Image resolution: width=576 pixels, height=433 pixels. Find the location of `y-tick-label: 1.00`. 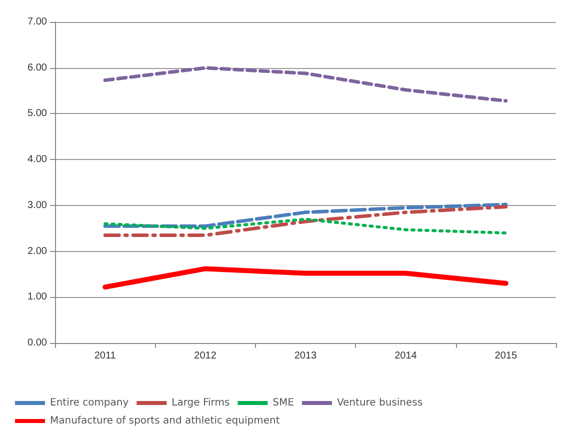

y-tick-label: 1.00 is located at coordinates (38, 297).